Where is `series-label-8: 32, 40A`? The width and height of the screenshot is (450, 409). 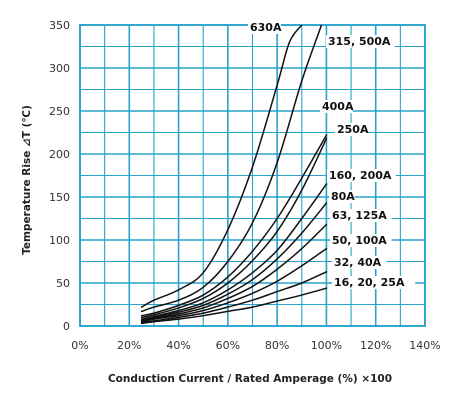 series-label-8: 32, 40A is located at coordinates (358, 262).